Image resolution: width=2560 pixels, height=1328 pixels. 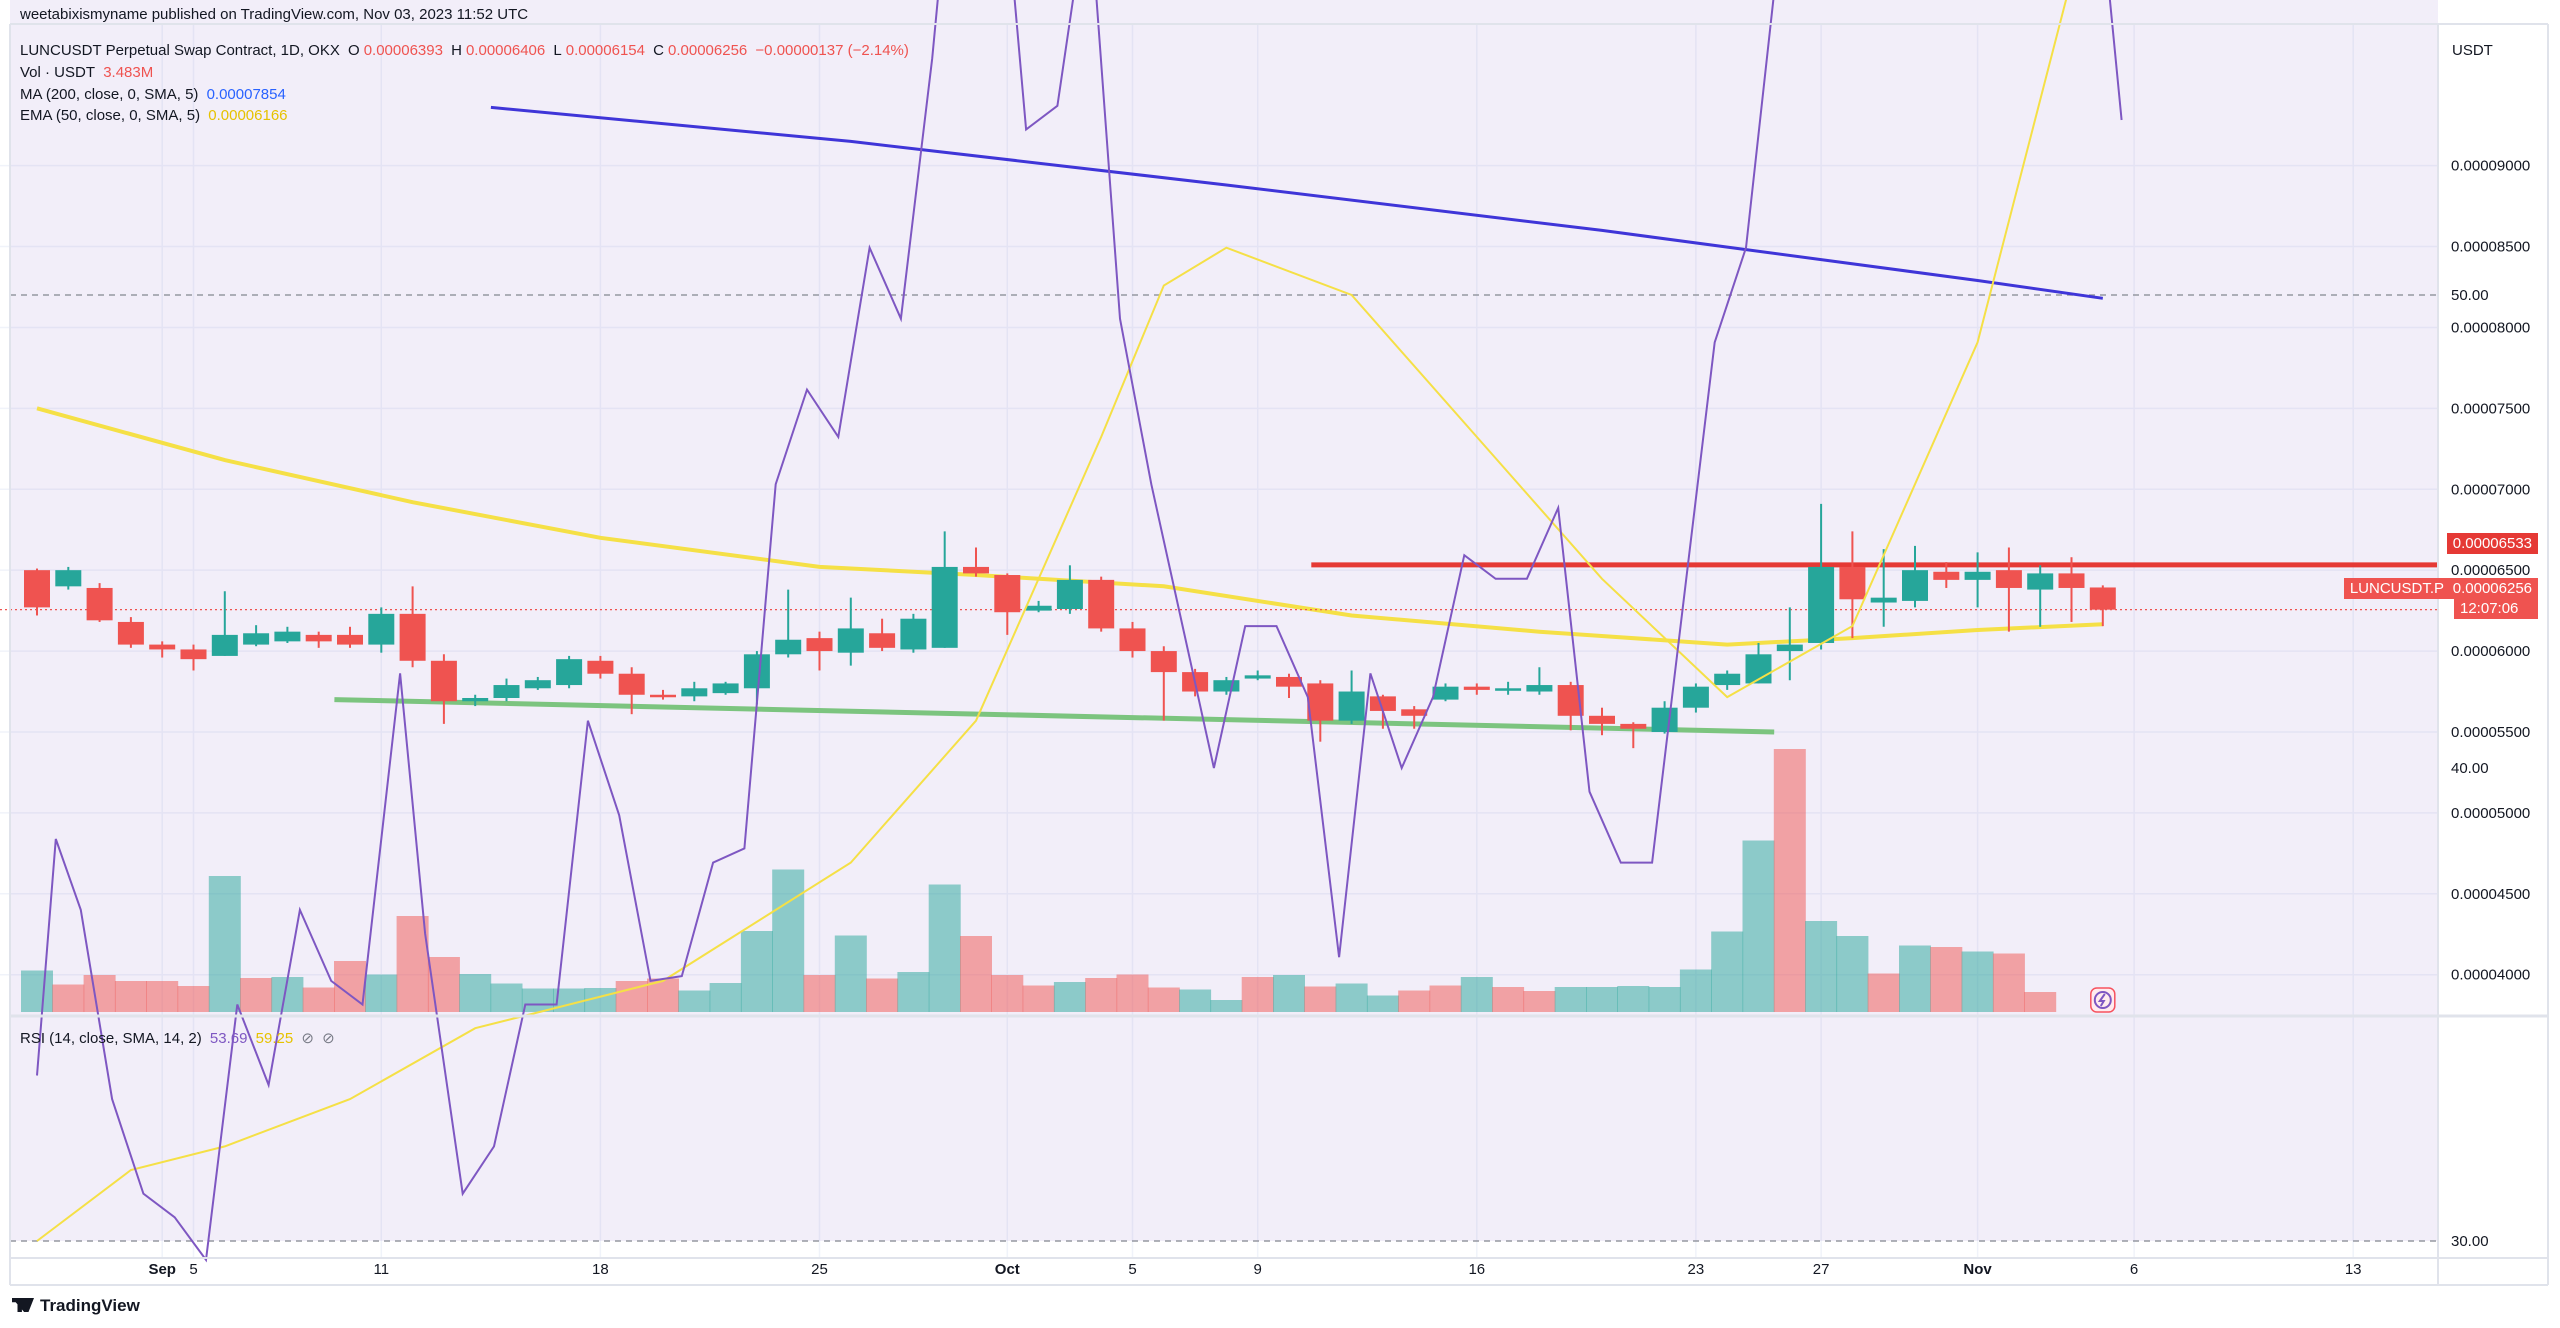 I want to click on legend-ema-row: EMA (50, close, 0, SMA, 5) 0.00006166, so click(x=156, y=115).